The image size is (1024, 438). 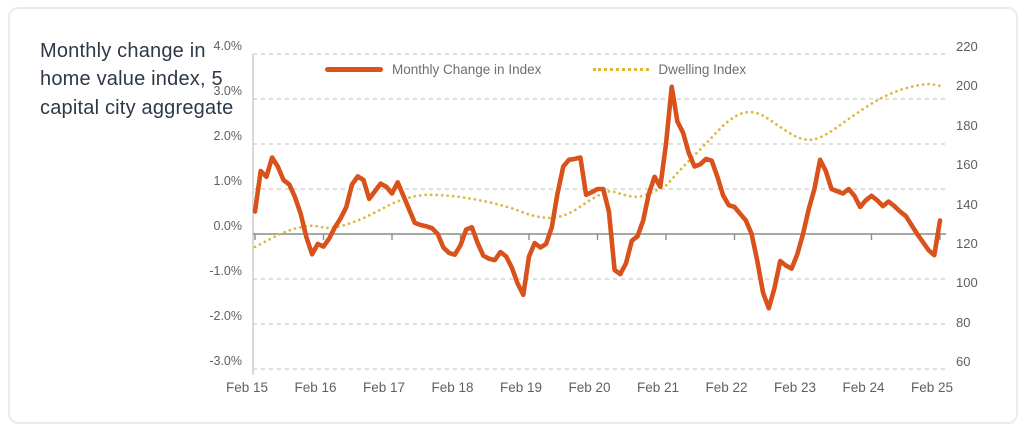 I want to click on dotted-line-swatch-icon, so click(x=621, y=69).